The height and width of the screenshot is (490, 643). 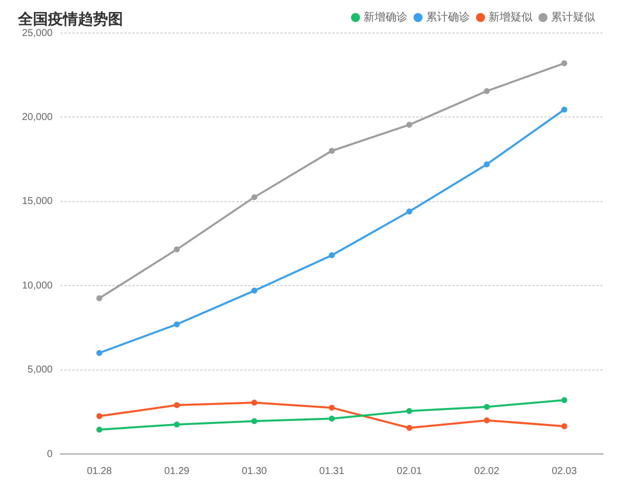 What do you see at coordinates (38, 202) in the screenshot?
I see `y-tick-label: 15,000` at bounding box center [38, 202].